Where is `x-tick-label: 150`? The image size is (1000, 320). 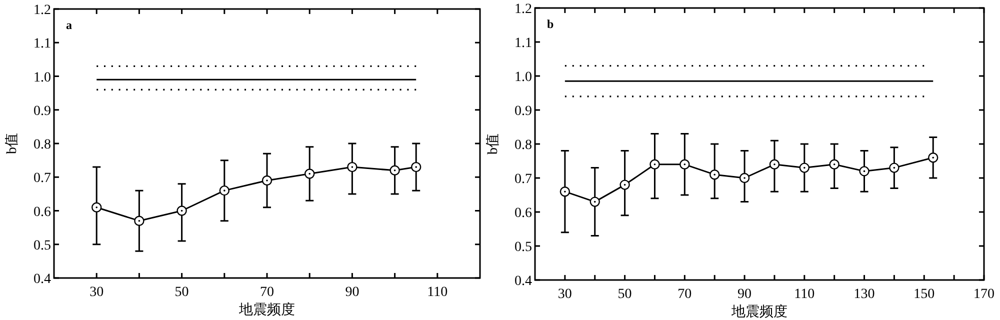 x-tick-label: 150 is located at coordinates (924, 294).